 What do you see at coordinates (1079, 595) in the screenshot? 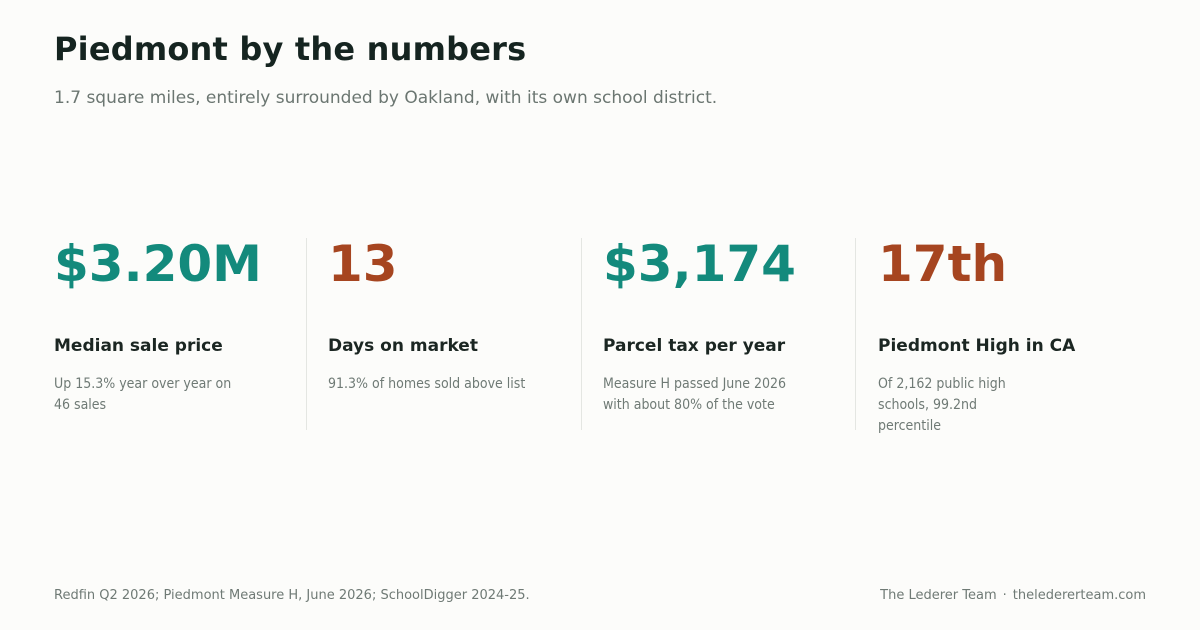
I see `brand-website: theledererteam.com` at bounding box center [1079, 595].